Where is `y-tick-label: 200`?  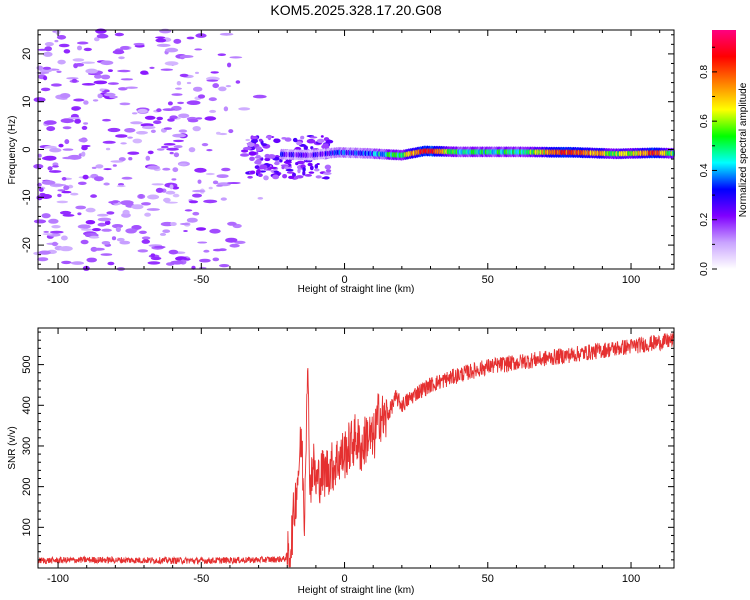
y-tick-label: 200 is located at coordinates (27, 486).